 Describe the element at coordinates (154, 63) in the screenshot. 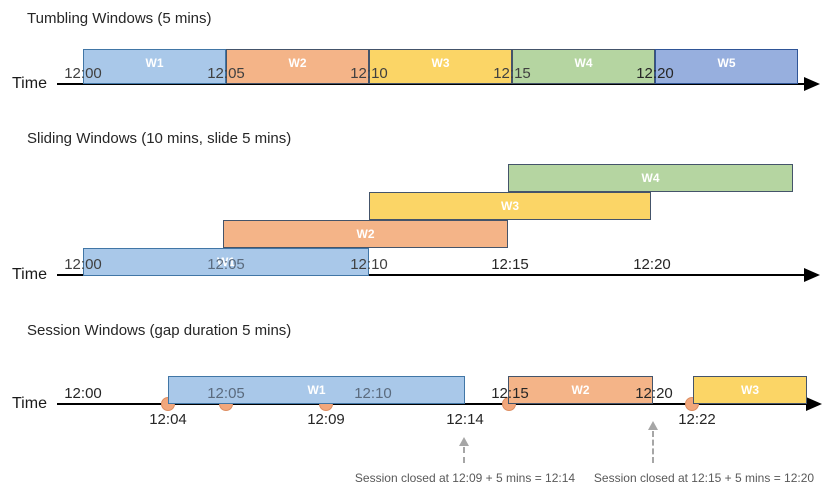

I see `tumbling-window-w1-label: W1` at that location.